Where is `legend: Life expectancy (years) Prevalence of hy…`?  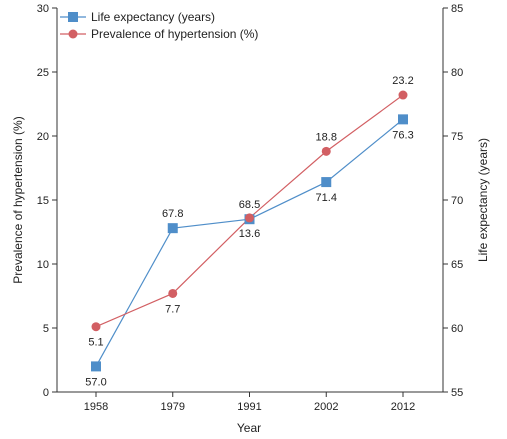
legend: Life expectancy (years) Prevalence of hy… is located at coordinates (159, 25).